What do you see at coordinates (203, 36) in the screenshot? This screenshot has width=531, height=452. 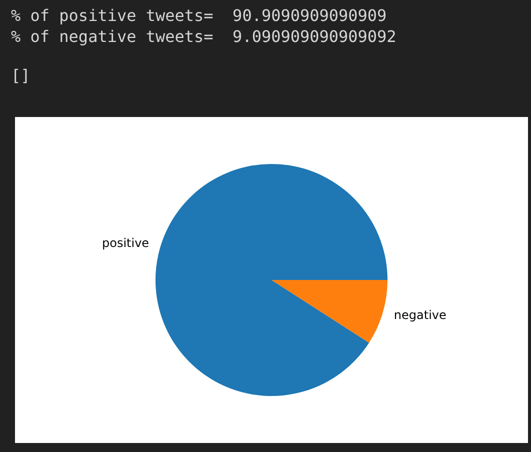 I see `text: % of negative tweets= 9.090909090909092` at bounding box center [203, 36].